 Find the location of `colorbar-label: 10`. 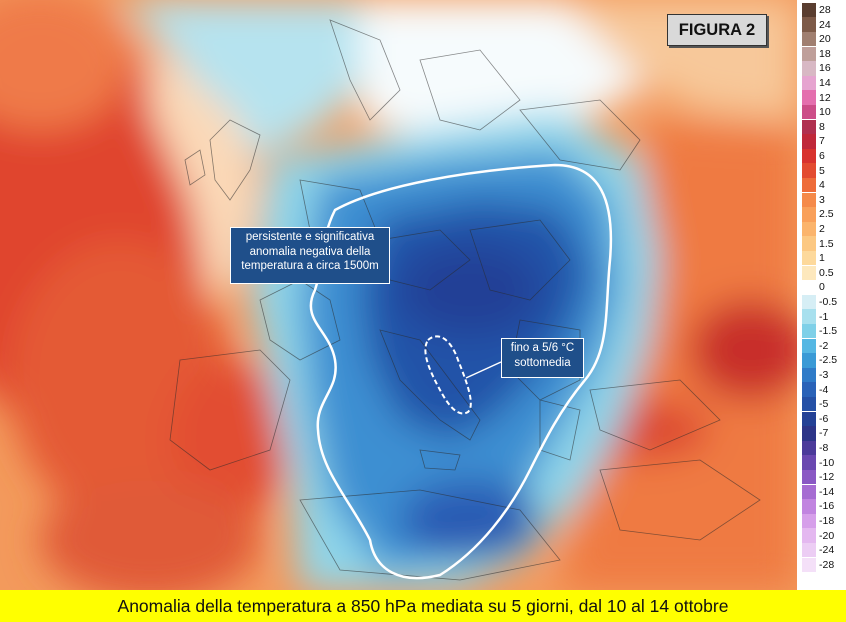

colorbar-label: 10 is located at coordinates (825, 112).